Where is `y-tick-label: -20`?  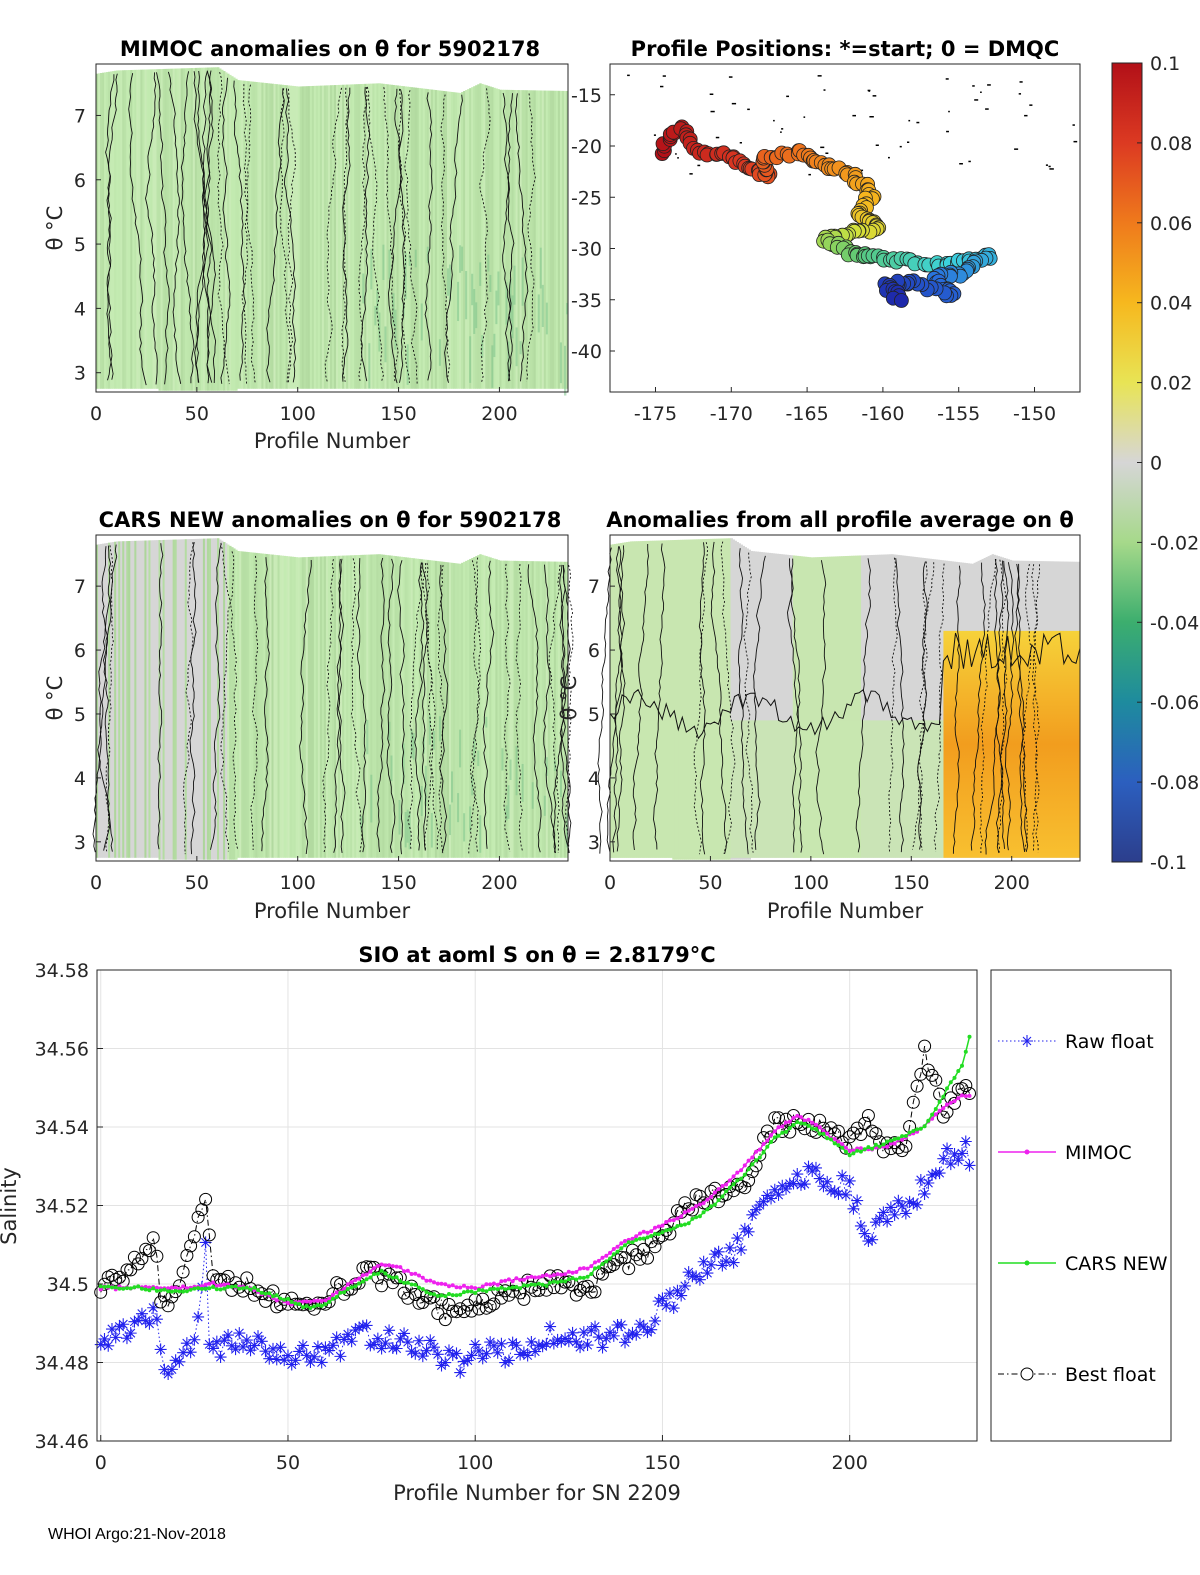
y-tick-label: -20 is located at coordinates (586, 147).